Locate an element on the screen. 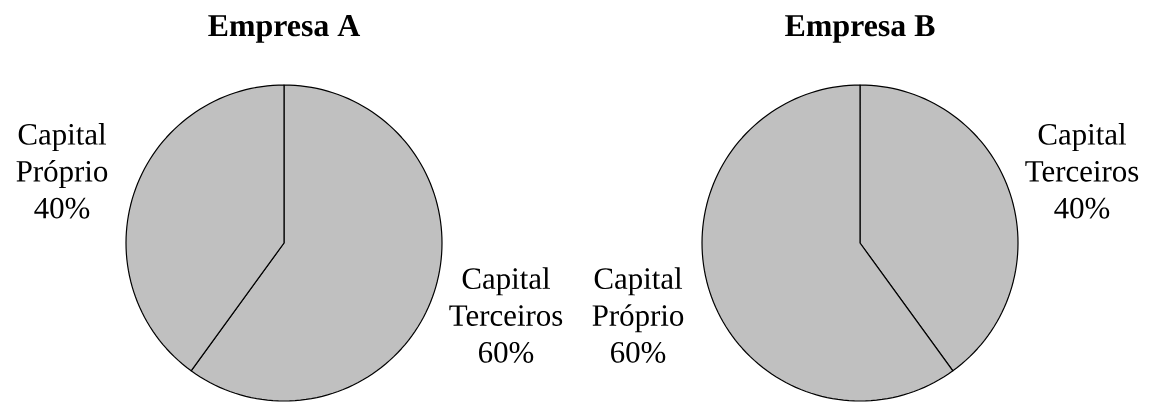 Image resolution: width=1149 pixels, height=406 pixels. chart-title: Empresa A is located at coordinates (284, 28).